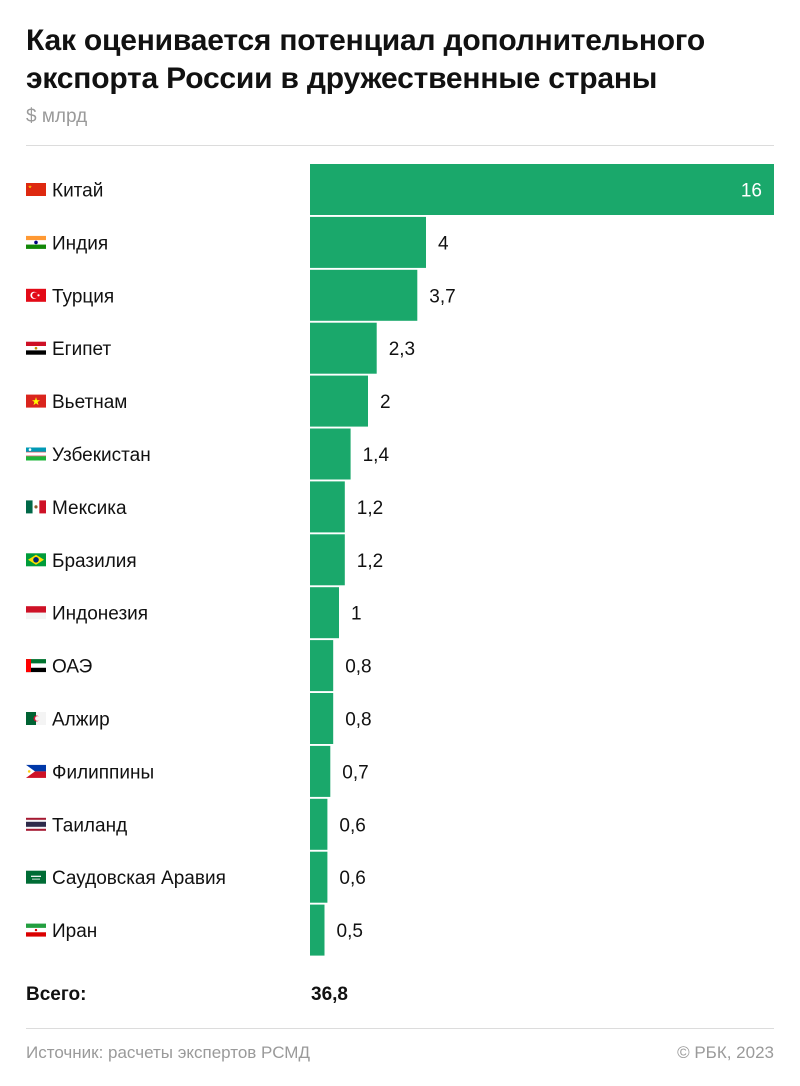 The width and height of the screenshot is (800, 1086). Describe the element at coordinates (80, 243) in the screenshot. I see `category-label: Индия` at that location.